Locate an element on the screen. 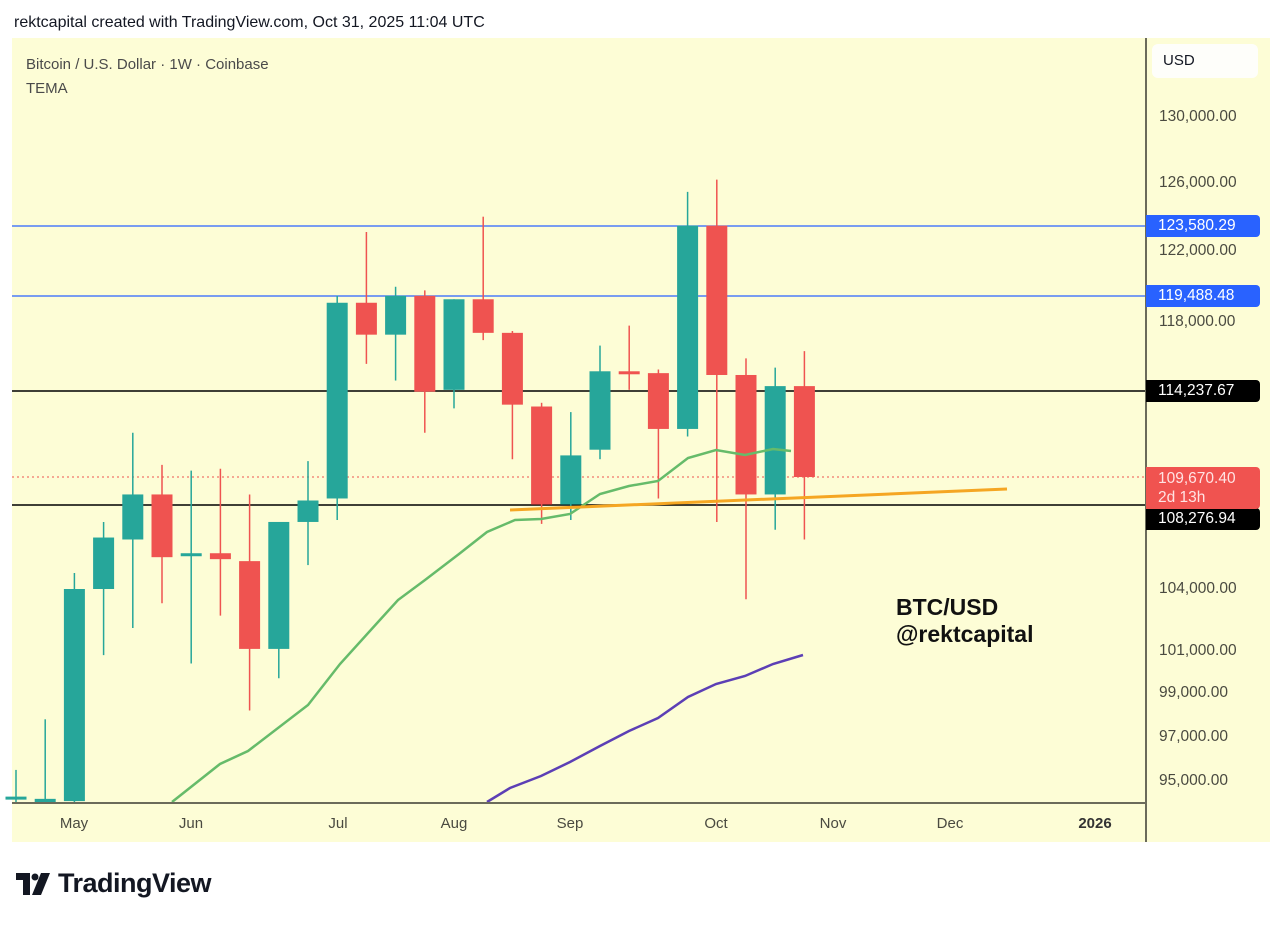  tradingview-logo: TradingView is located at coordinates (114, 883).